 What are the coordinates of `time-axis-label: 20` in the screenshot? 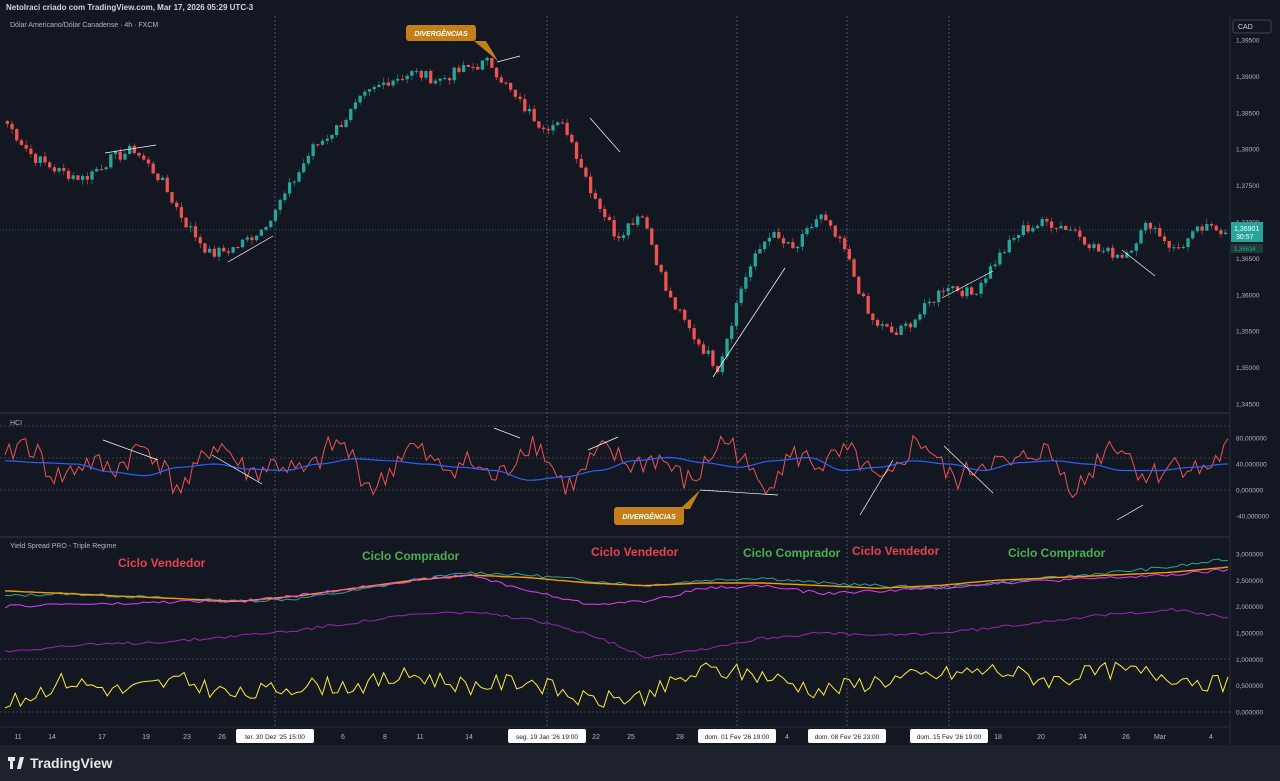 It's located at (1041, 737).